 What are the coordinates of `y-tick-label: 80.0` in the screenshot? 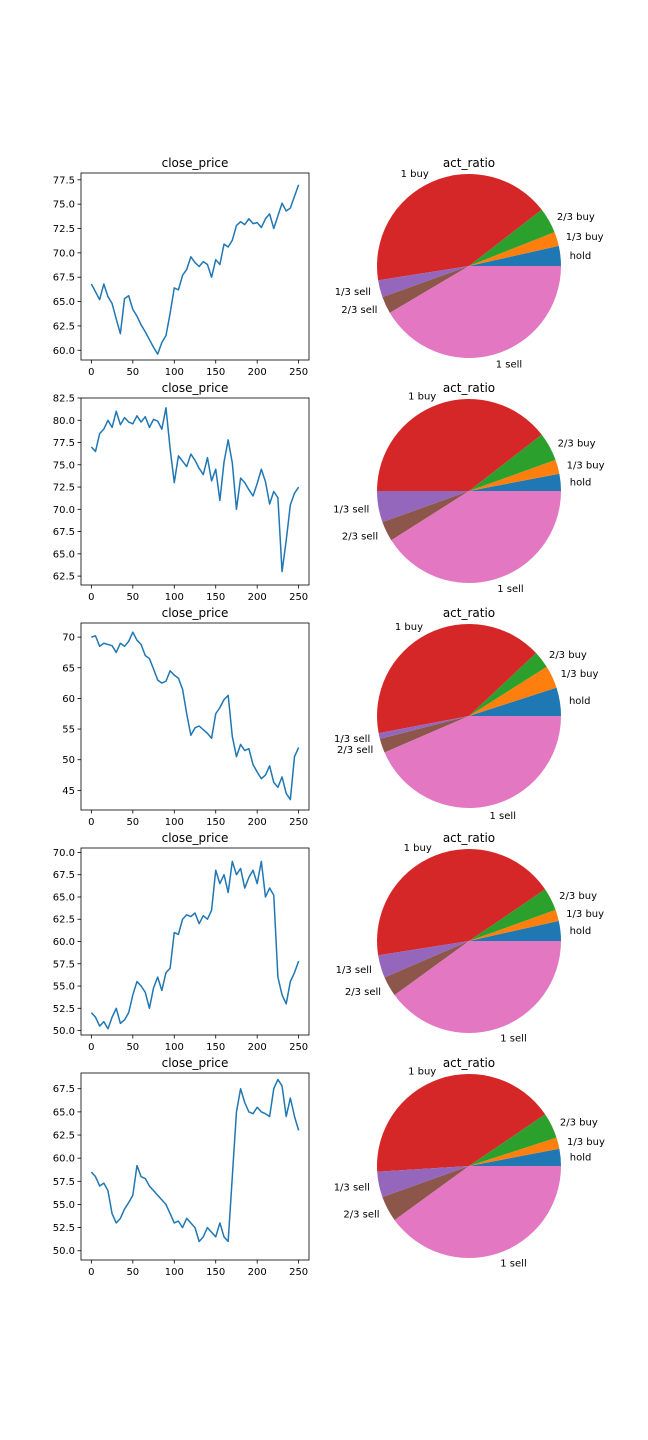 It's located at (64, 421).